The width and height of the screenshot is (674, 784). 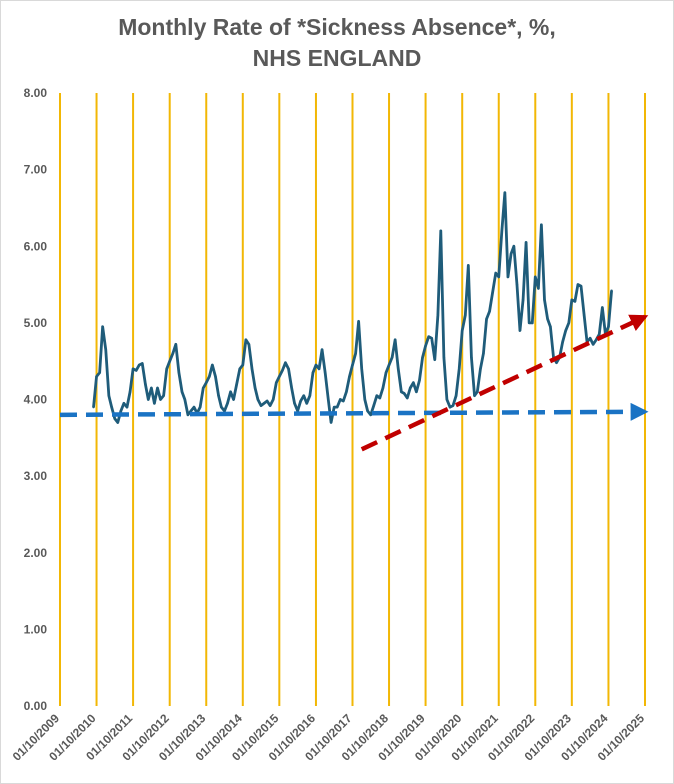 I want to click on y-tick-label: 0.00, so click(x=36, y=706).